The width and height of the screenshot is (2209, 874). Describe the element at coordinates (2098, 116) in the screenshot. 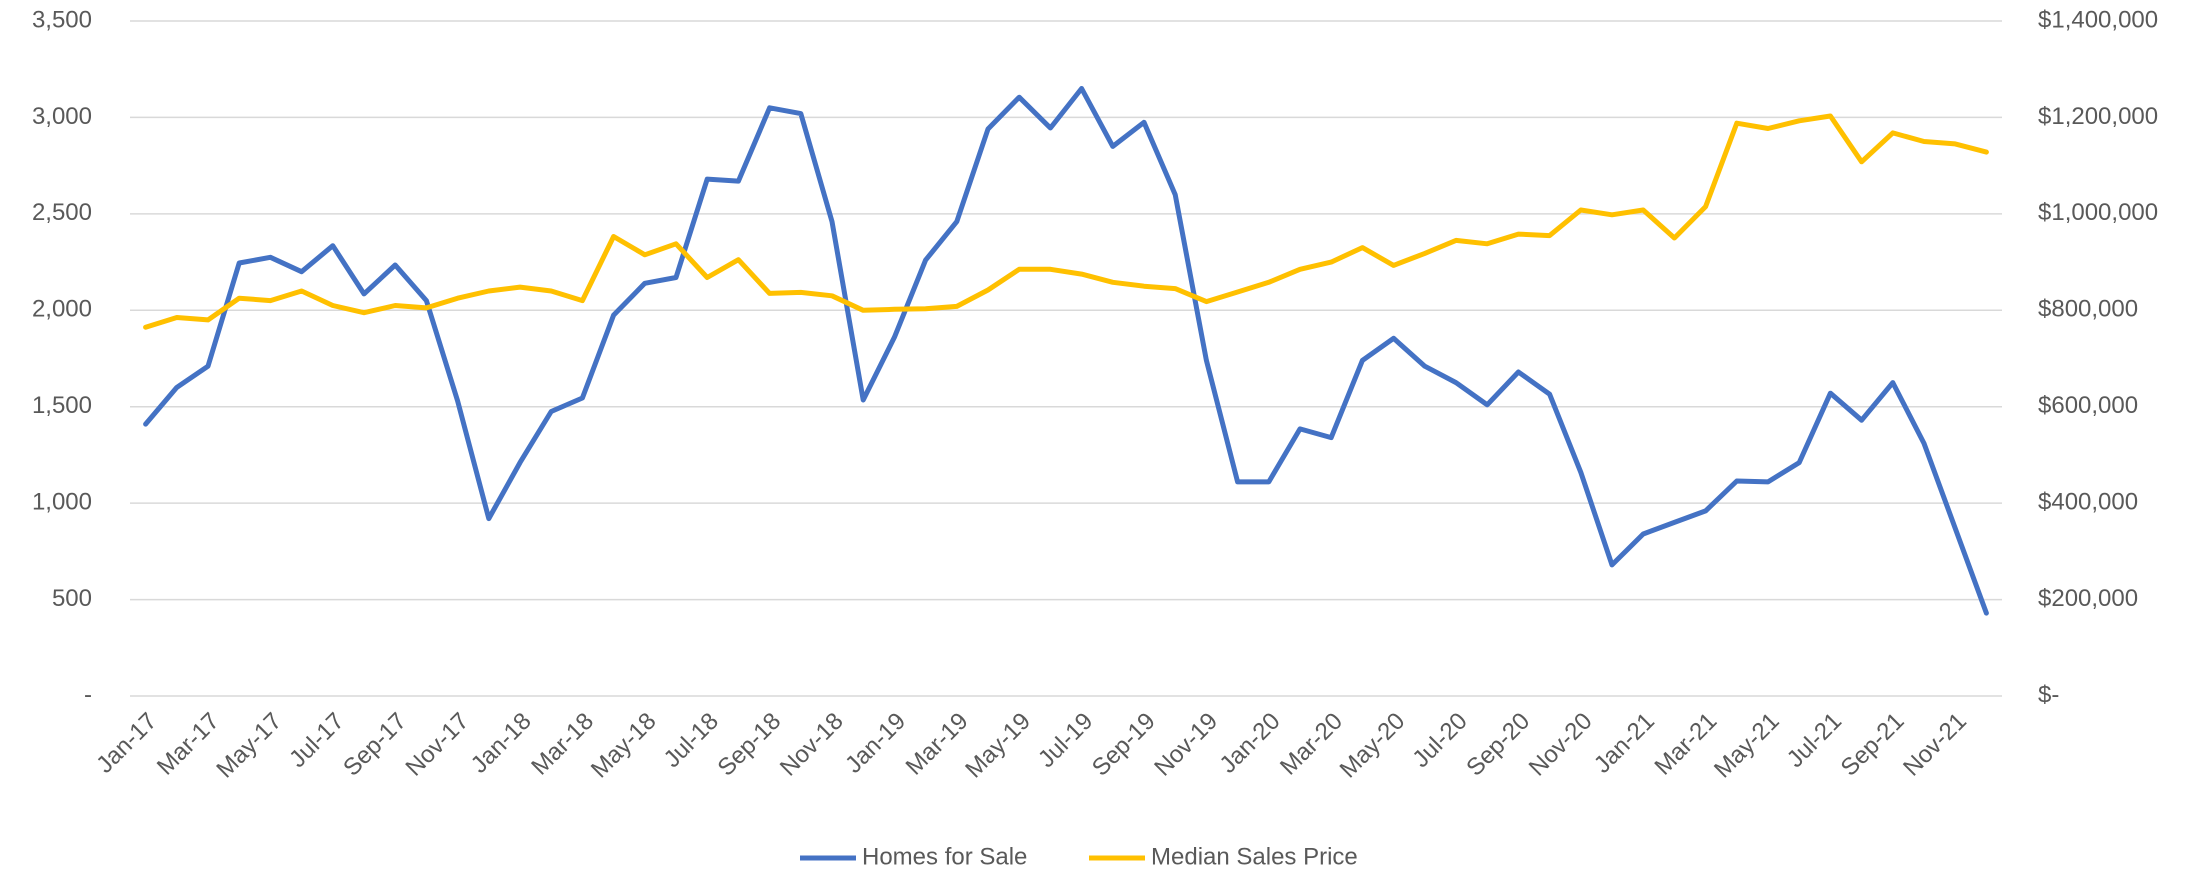

I see `y2-tick-label: $1,200,000` at that location.